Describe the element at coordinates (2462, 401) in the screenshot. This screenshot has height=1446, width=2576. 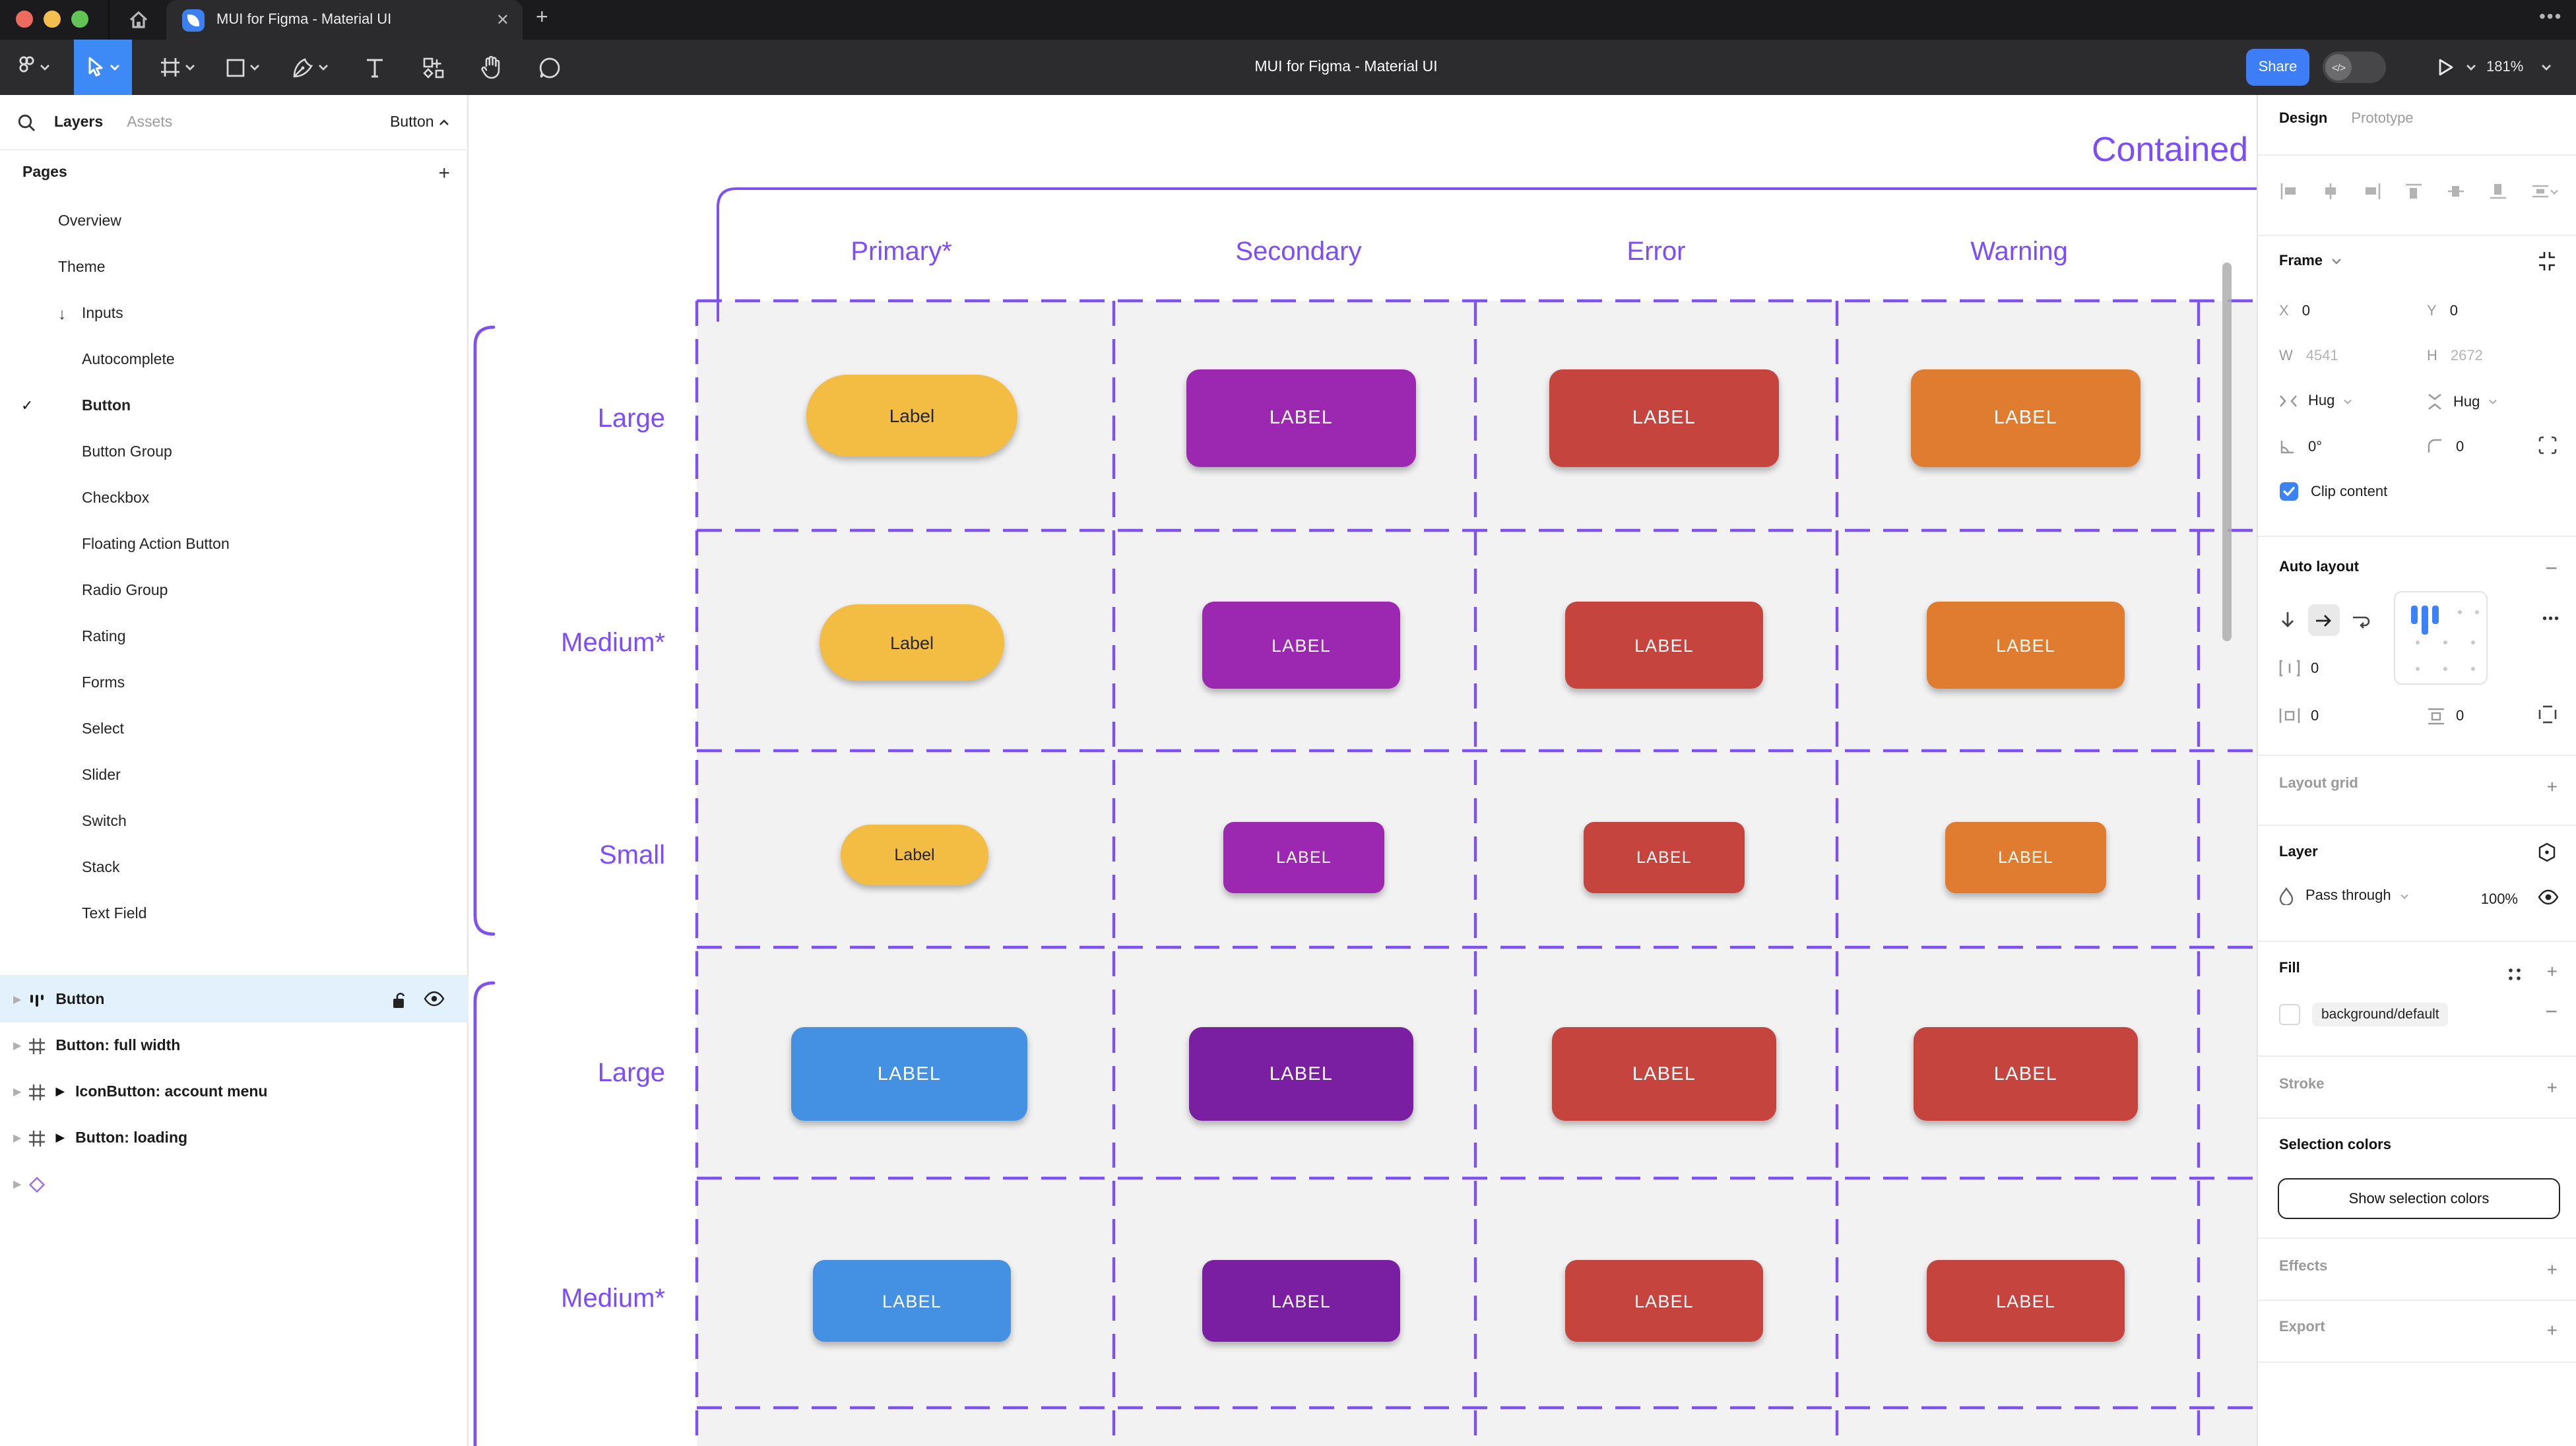
I see `hug-vertical-field: Hug` at that location.